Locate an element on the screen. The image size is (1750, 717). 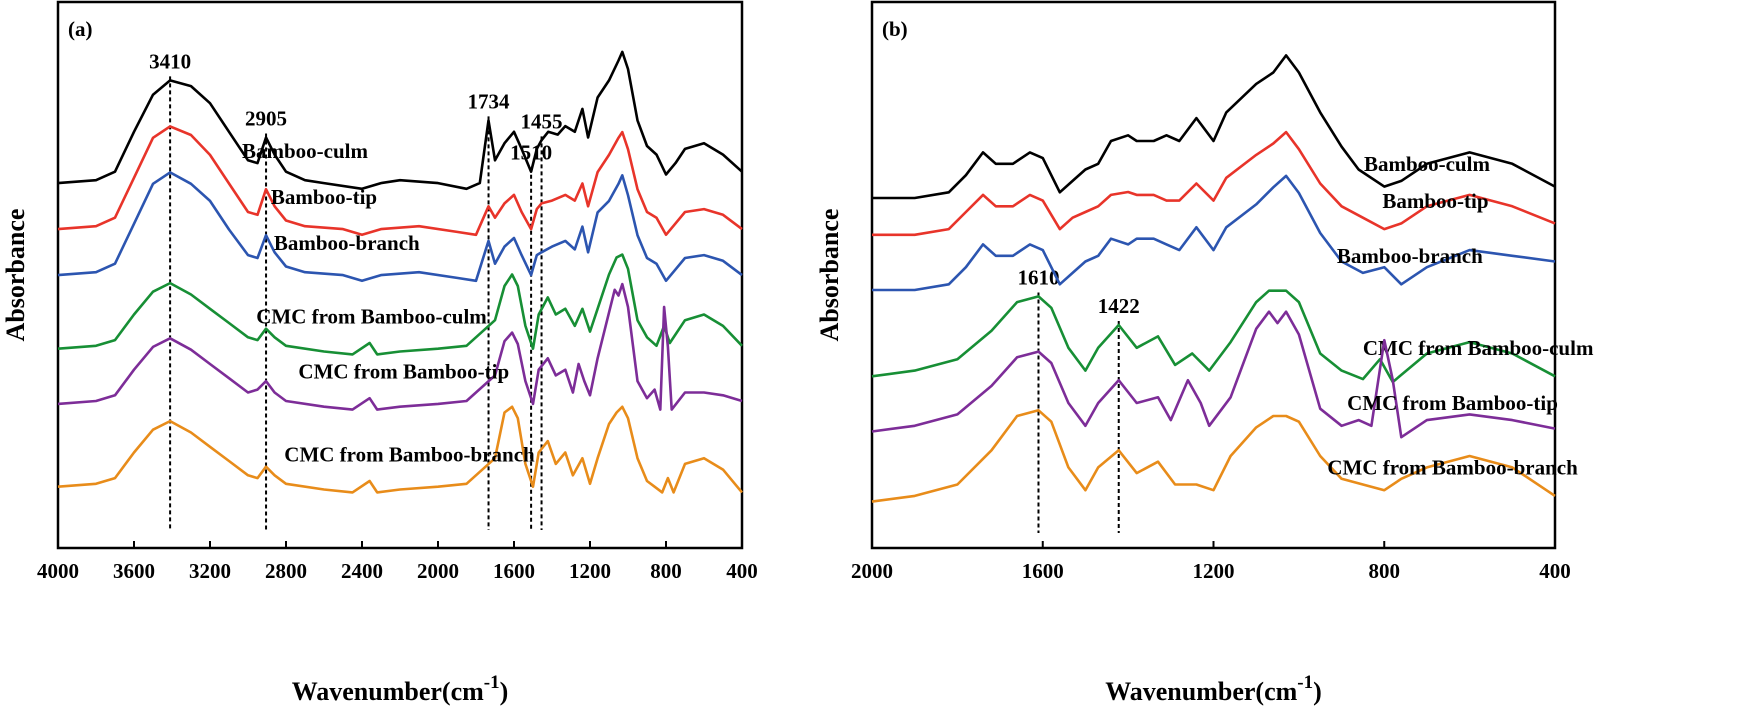
peak-label: 2905 is located at coordinates (266, 118).